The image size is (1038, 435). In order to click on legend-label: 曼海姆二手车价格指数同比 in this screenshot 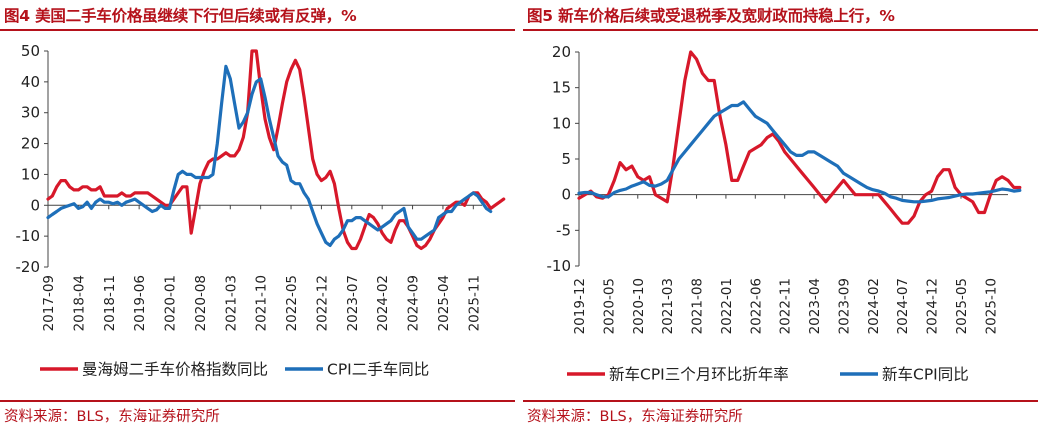, I will do `click(175, 370)`.